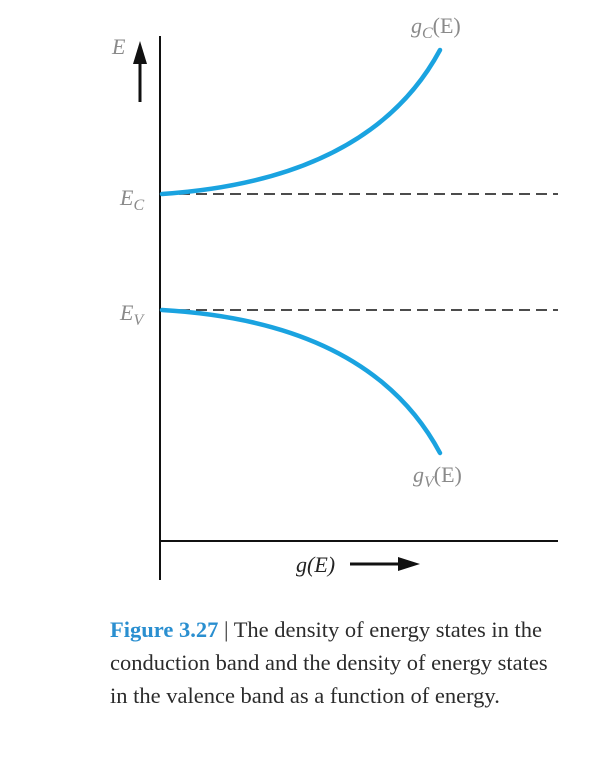  Describe the element at coordinates (301, 381) in the screenshot. I see `gv-curve` at that location.